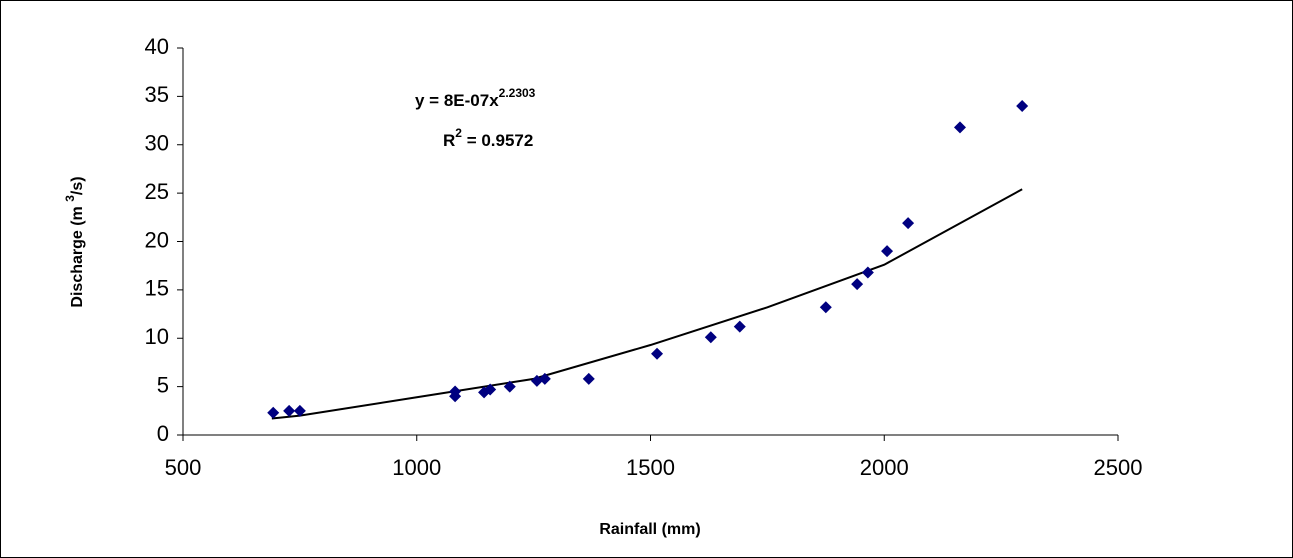 This screenshot has width=1293, height=558. I want to click on x-tick-label: 2000, so click(884, 467).